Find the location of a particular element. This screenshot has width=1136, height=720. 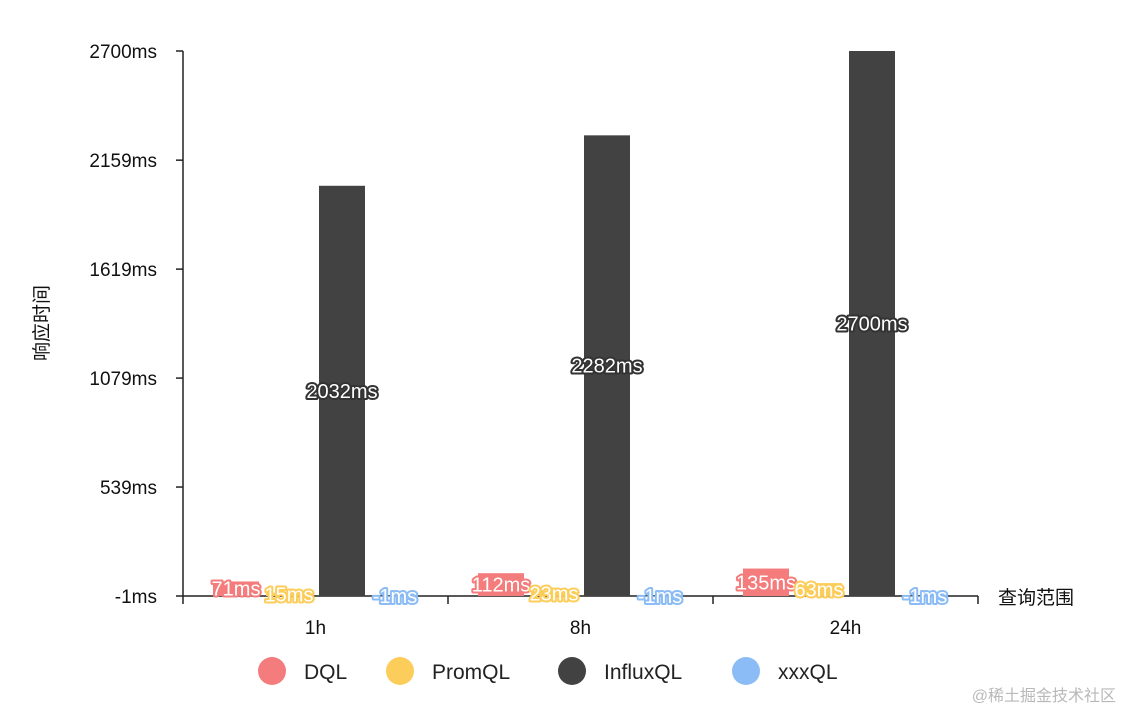

x-axis: 1h 8h 24h is located at coordinates (580, 617).